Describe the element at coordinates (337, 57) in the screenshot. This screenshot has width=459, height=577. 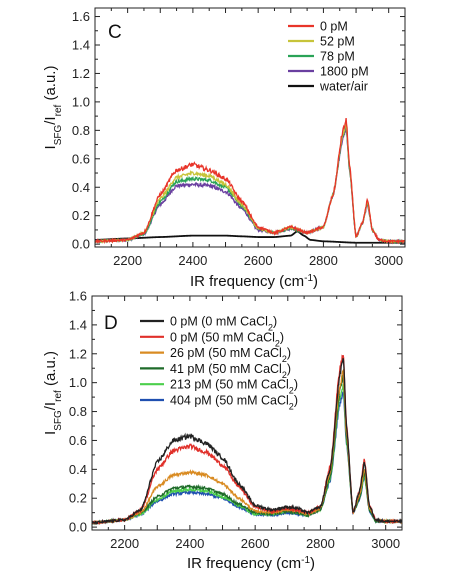
I see `legend-entry: 78 pM` at that location.